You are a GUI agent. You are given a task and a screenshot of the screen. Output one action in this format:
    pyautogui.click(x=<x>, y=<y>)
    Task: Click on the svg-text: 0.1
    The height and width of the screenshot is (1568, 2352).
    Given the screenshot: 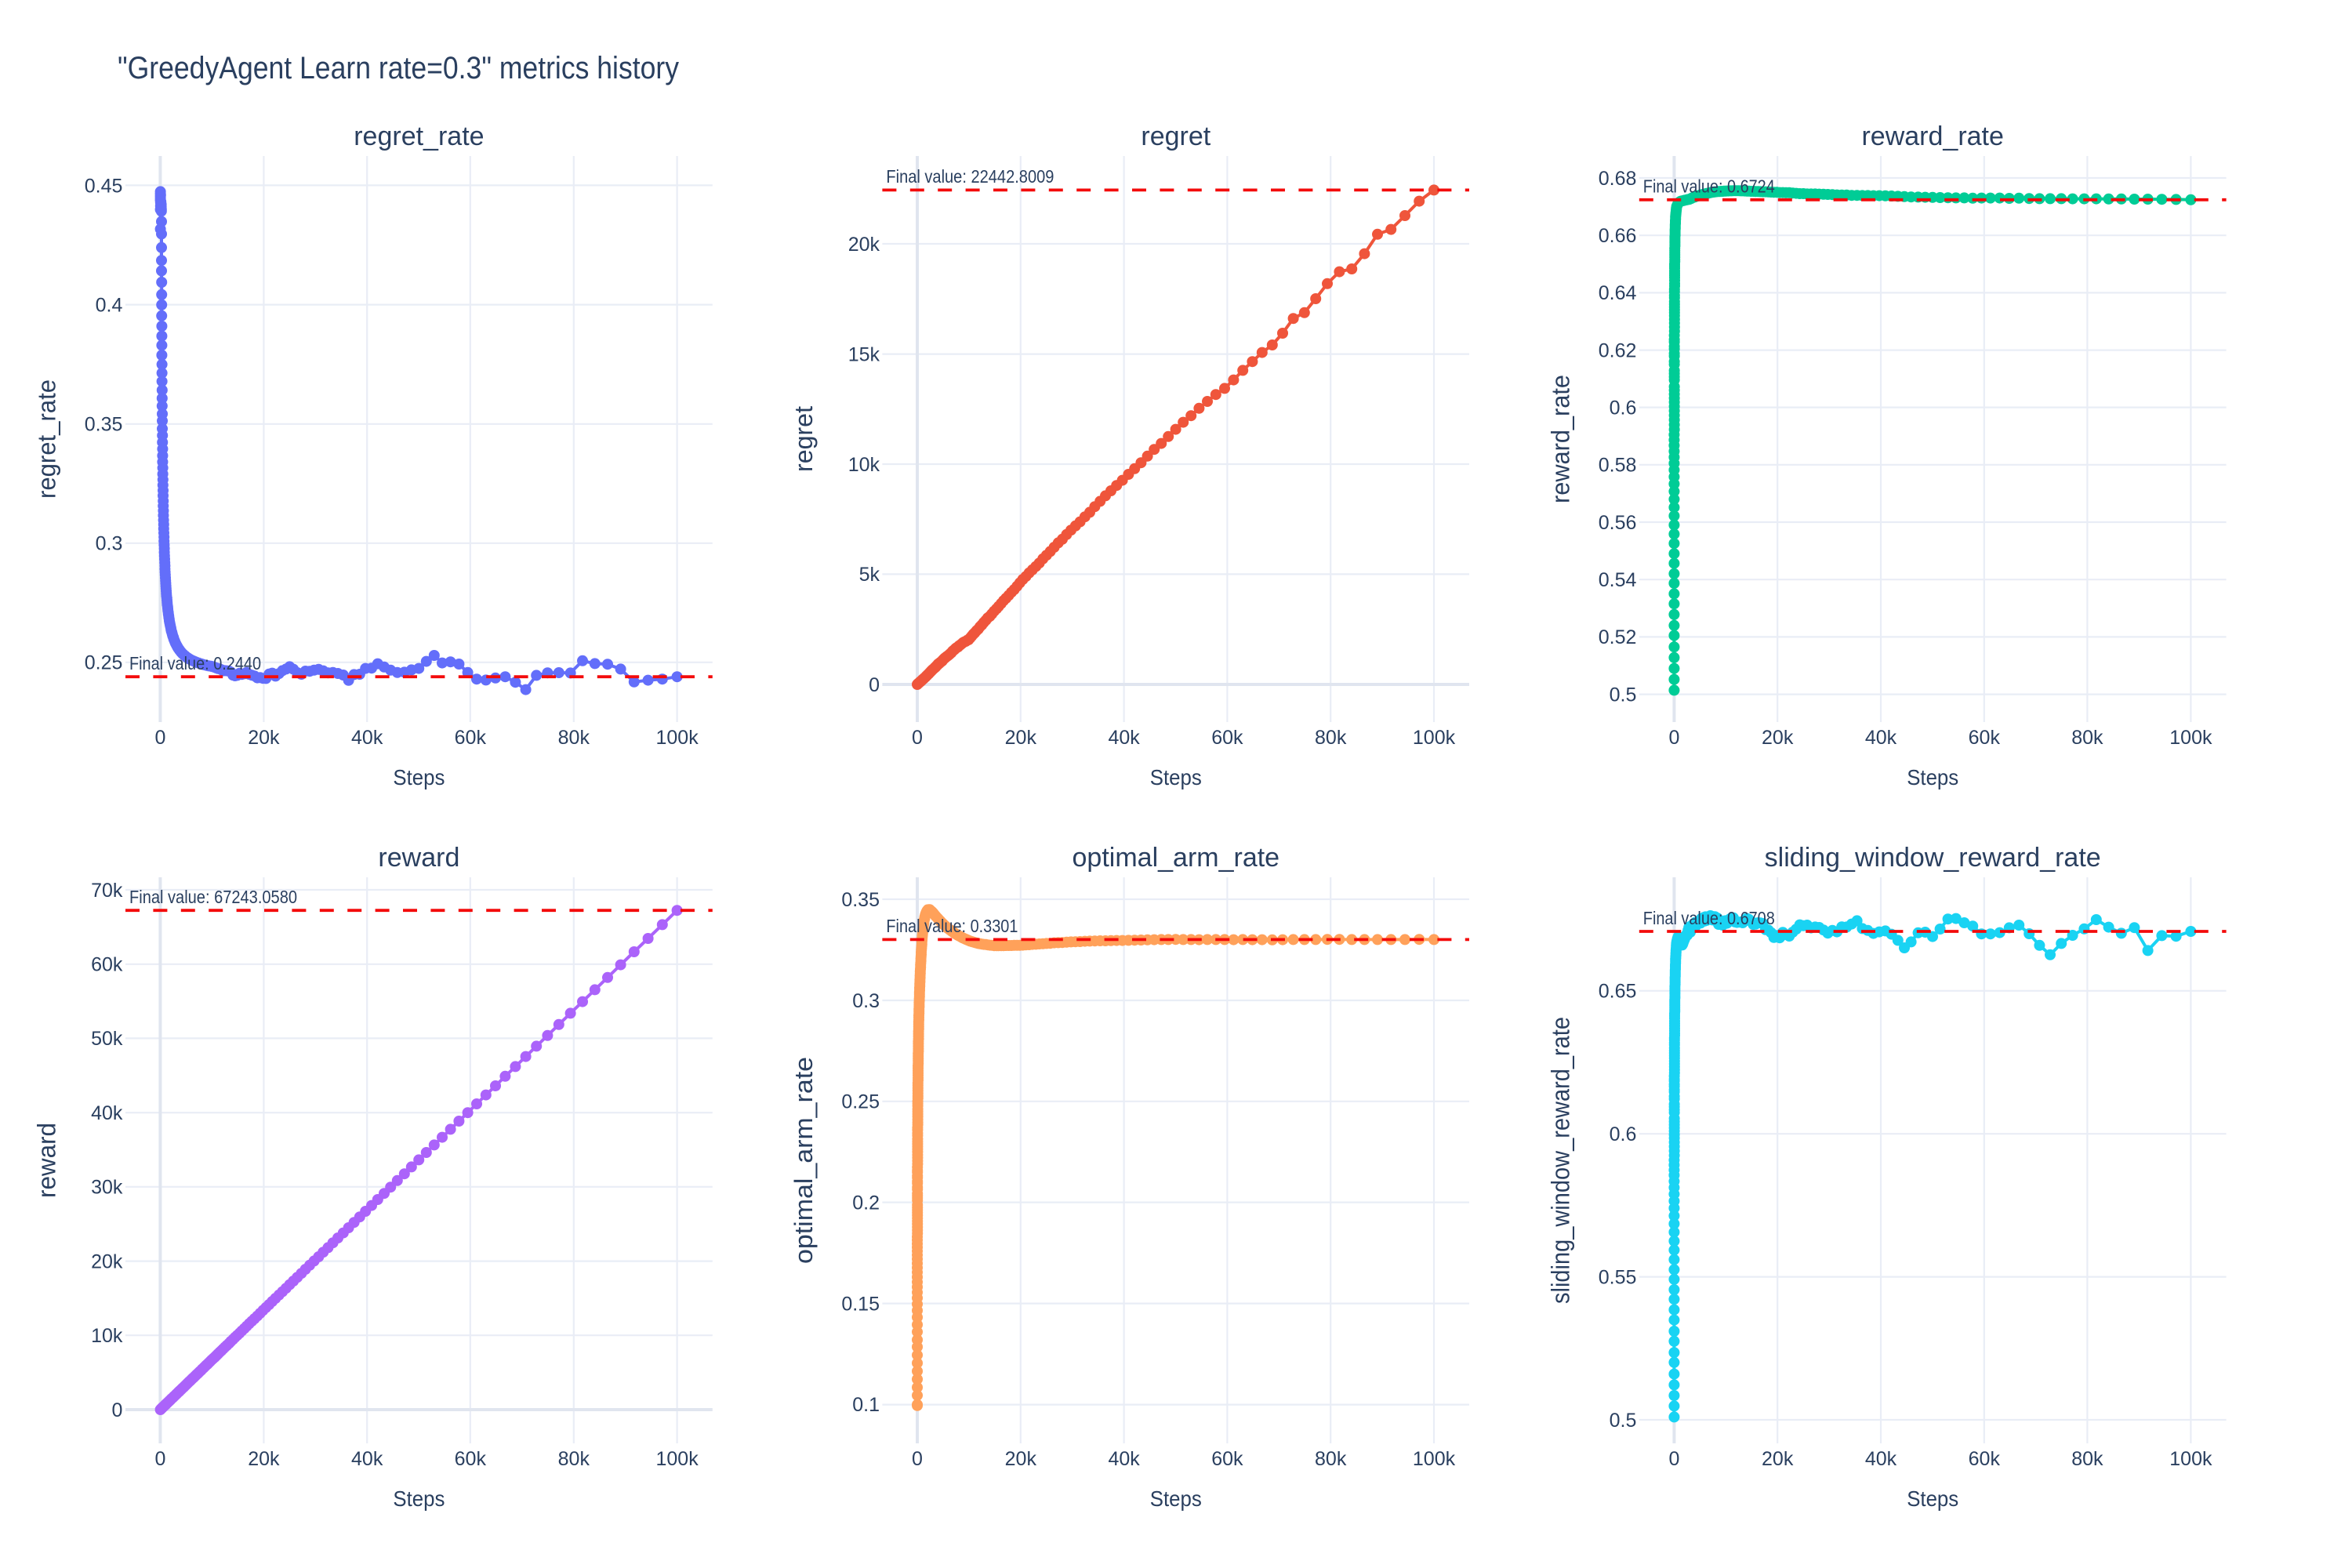 What is the action you would take?
    pyautogui.click(x=866, y=1405)
    